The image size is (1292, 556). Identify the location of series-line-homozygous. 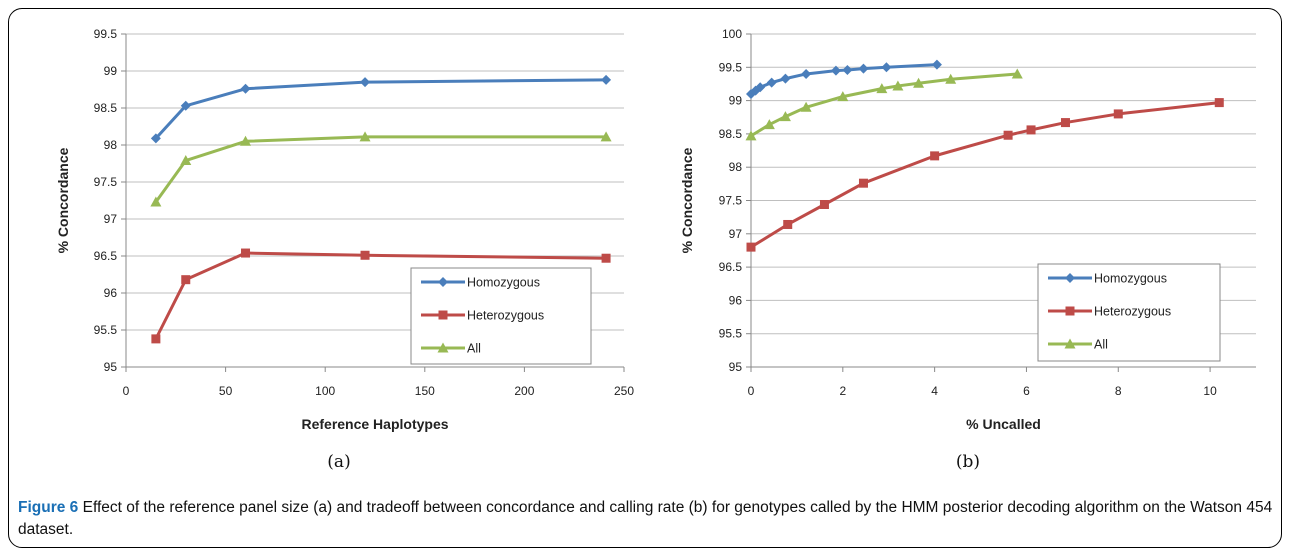
(380, 109).